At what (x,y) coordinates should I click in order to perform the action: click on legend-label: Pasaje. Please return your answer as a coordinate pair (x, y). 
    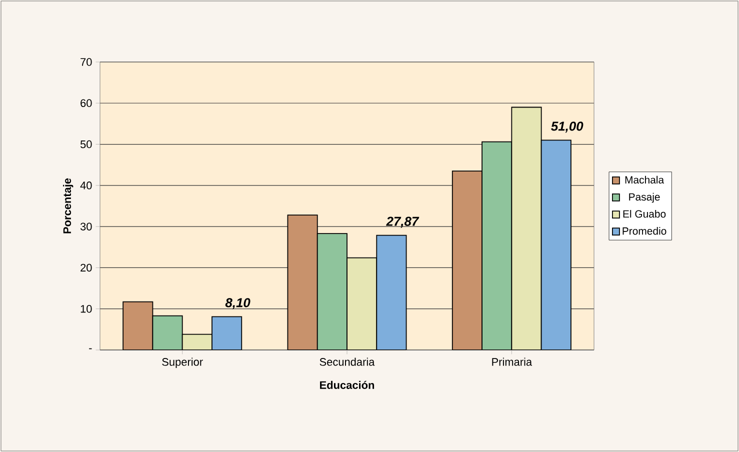
    Looking at the image, I should click on (644, 197).